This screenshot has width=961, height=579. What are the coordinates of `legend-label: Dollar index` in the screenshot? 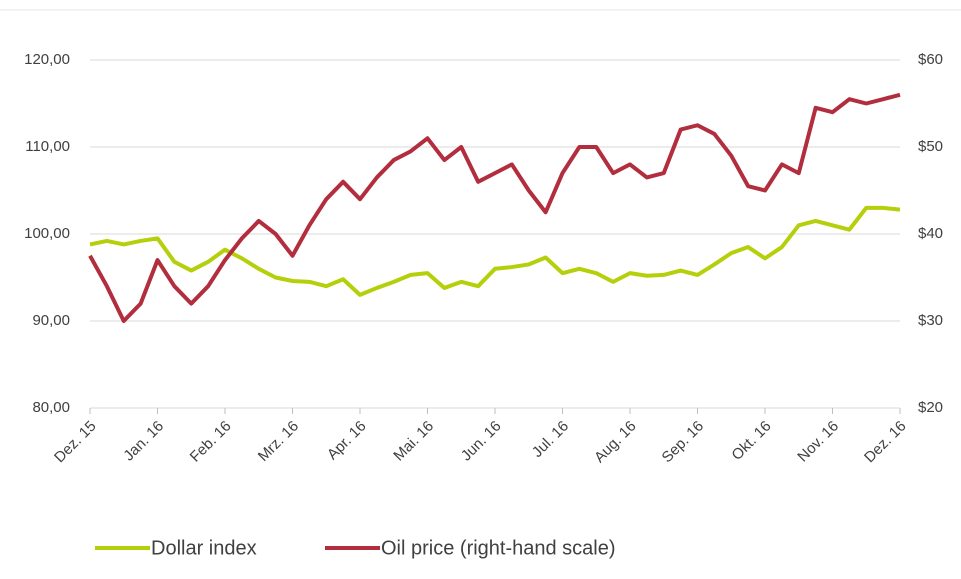 It's located at (204, 548).